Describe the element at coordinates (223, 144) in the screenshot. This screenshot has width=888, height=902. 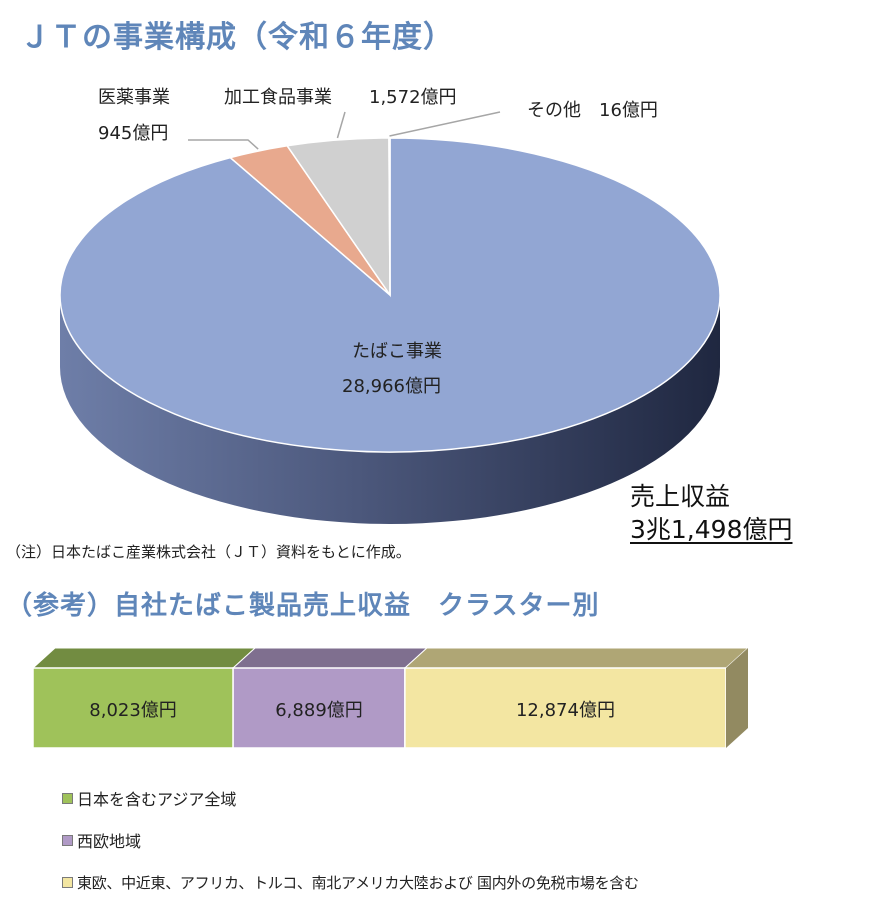
I see `leader-line-pharma` at that location.